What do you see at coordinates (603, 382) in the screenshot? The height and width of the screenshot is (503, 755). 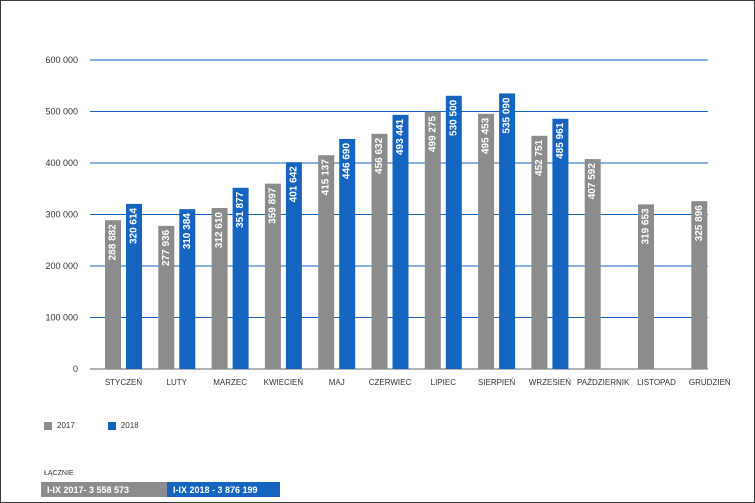 I see `x-category-label: PAŹDZIERNIK` at bounding box center [603, 382].